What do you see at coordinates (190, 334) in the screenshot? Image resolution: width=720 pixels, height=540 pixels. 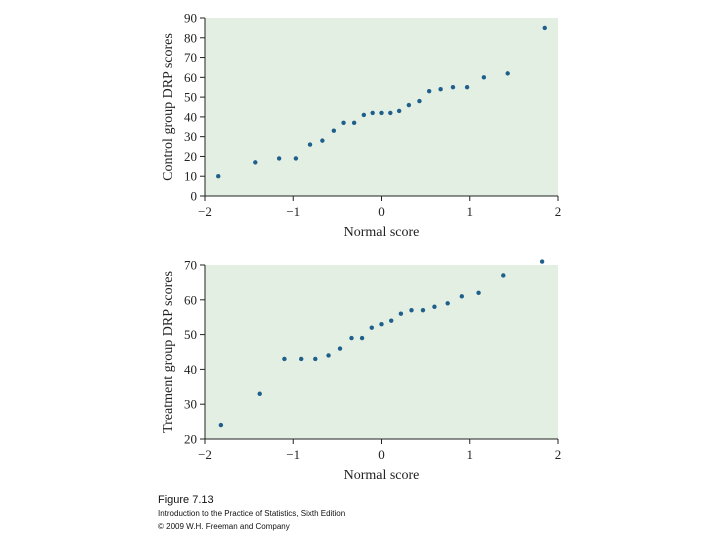 I see `treatment-y-tick-label: 50` at bounding box center [190, 334].